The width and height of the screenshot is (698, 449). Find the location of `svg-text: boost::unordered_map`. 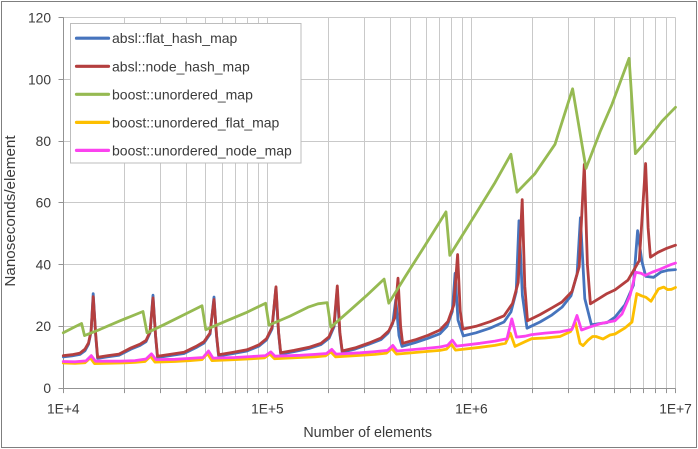

svg-text: boost::unordered_map is located at coordinates (182, 94).